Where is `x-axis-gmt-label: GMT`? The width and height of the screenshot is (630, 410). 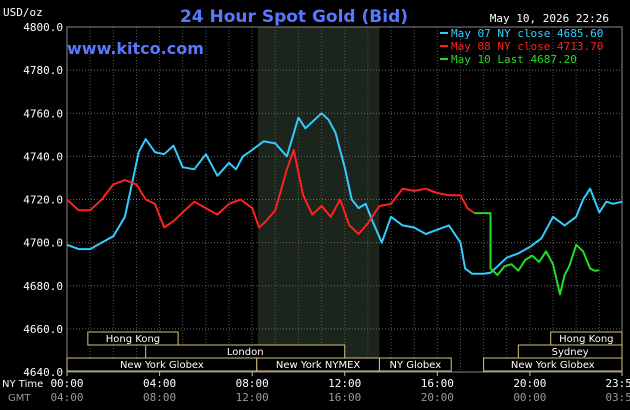
x-axis-gmt-label: GMT is located at coordinates (19, 398).